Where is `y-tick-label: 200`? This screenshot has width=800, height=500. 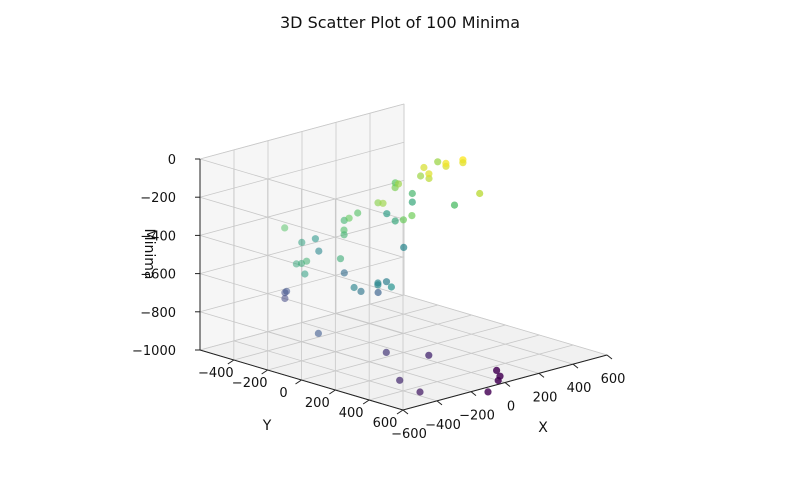 y-tick-label: 200 is located at coordinates (317, 403).